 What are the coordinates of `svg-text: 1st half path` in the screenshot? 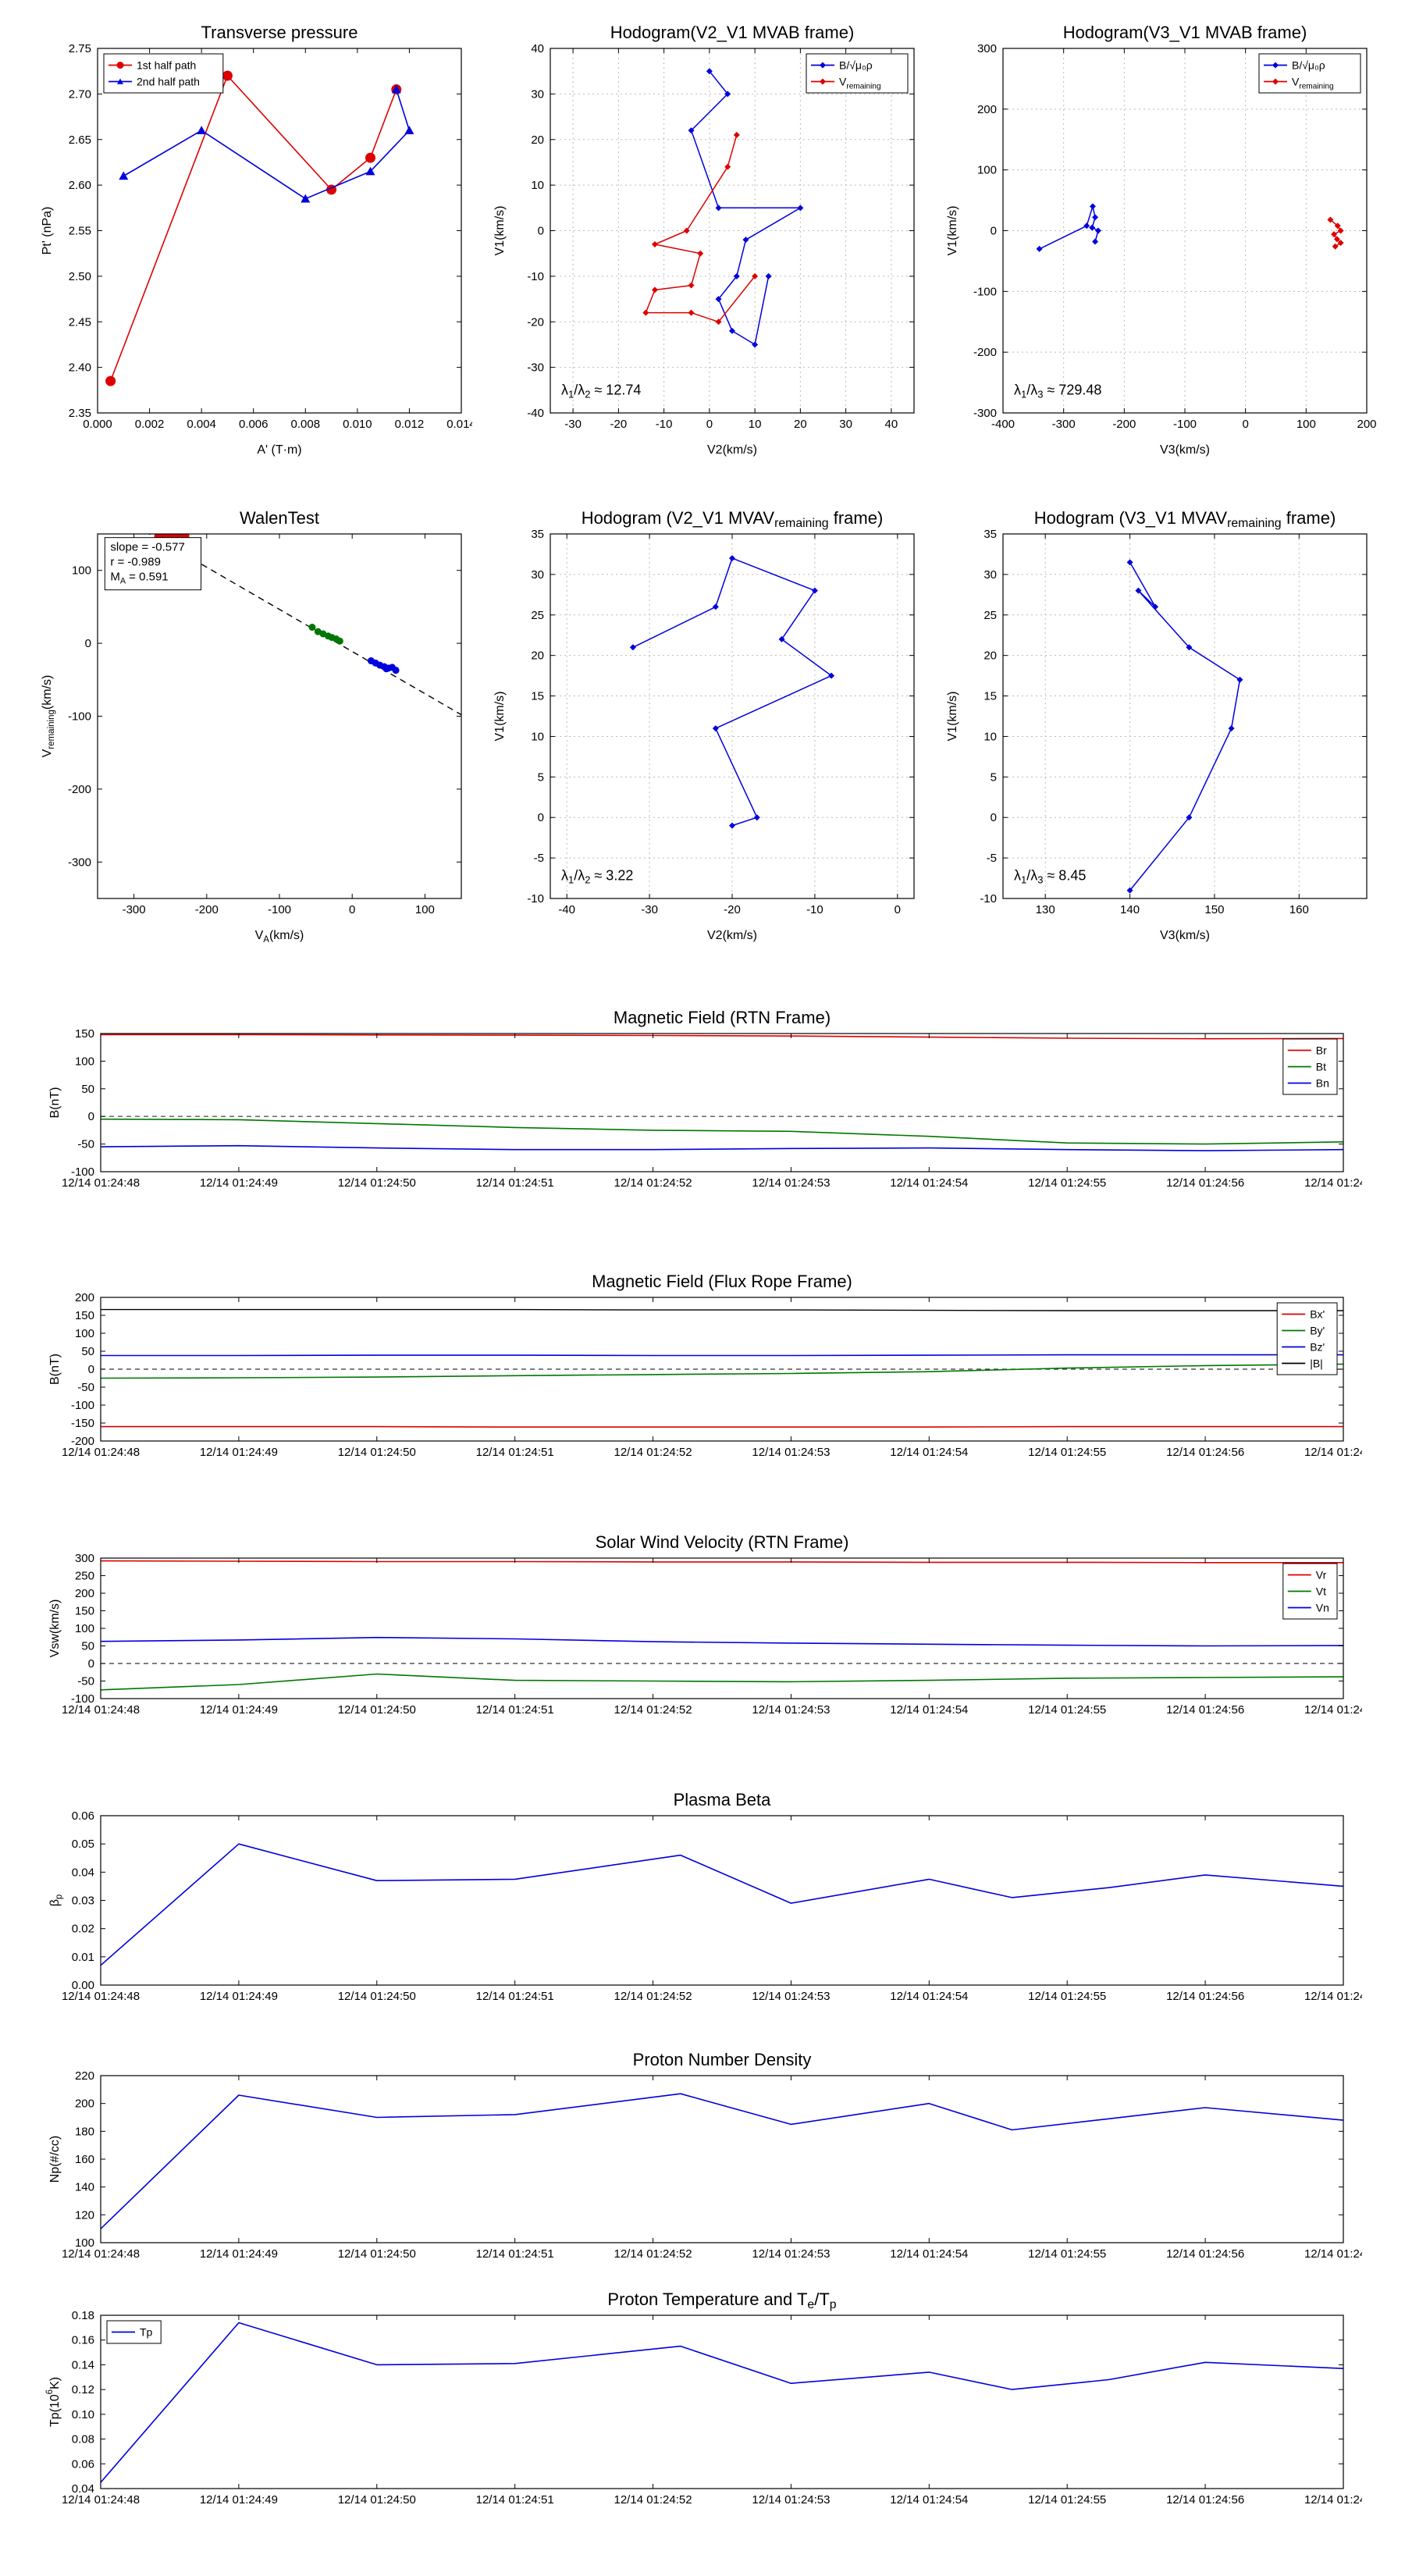 It's located at (167, 65).